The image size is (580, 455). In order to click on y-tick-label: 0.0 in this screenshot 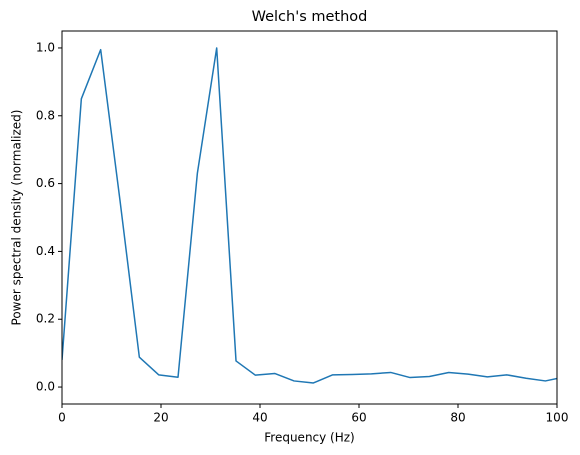, I will do `click(45, 387)`.